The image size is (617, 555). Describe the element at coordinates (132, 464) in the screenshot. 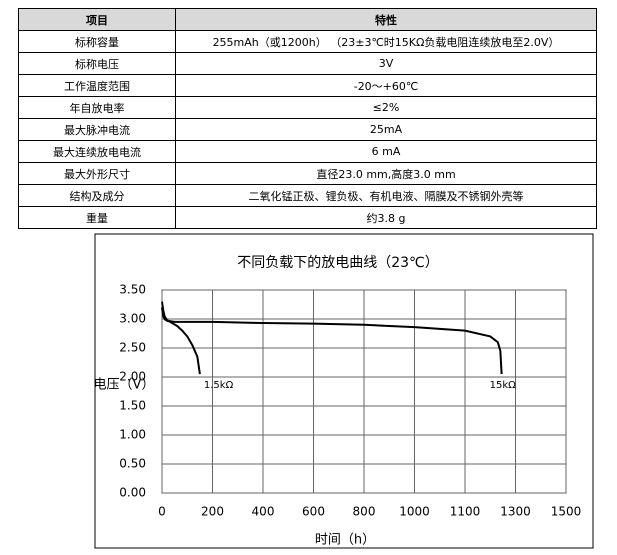

I see `y-tick-label: 0.50` at that location.